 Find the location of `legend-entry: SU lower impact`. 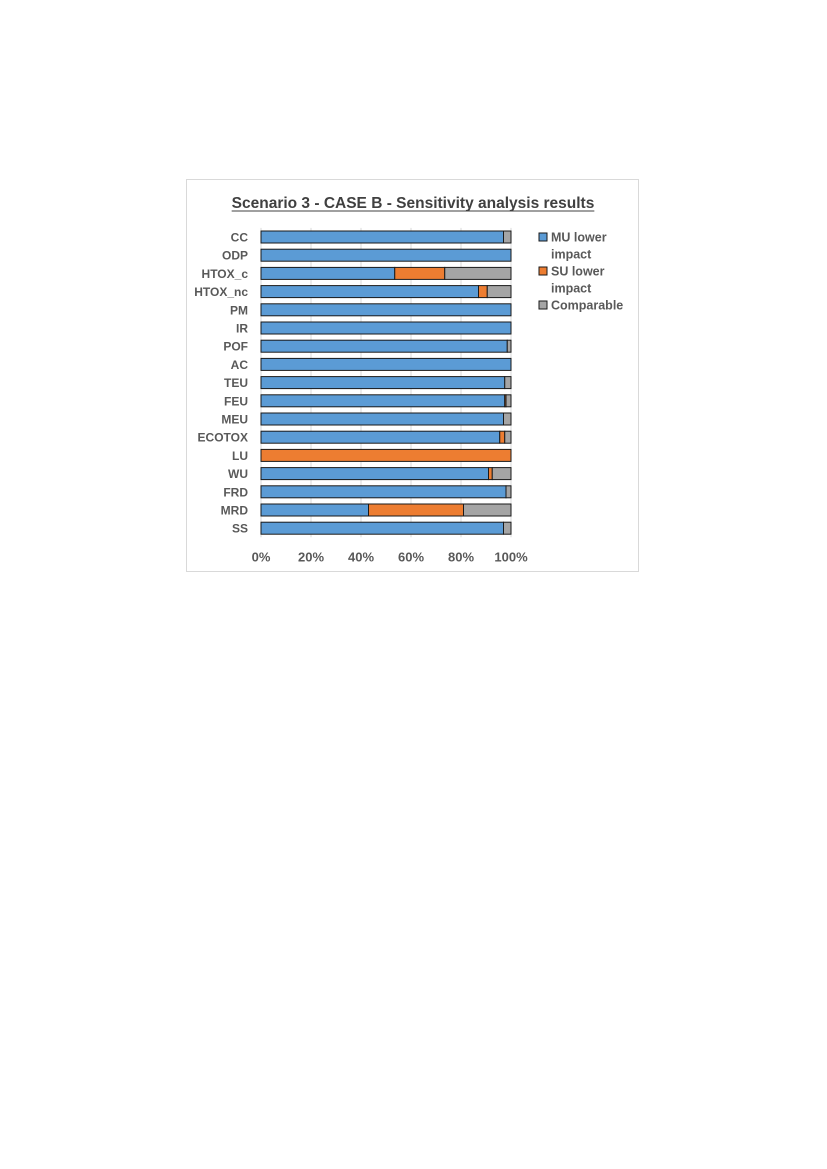

legend-entry: SU lower impact is located at coordinates (578, 280).